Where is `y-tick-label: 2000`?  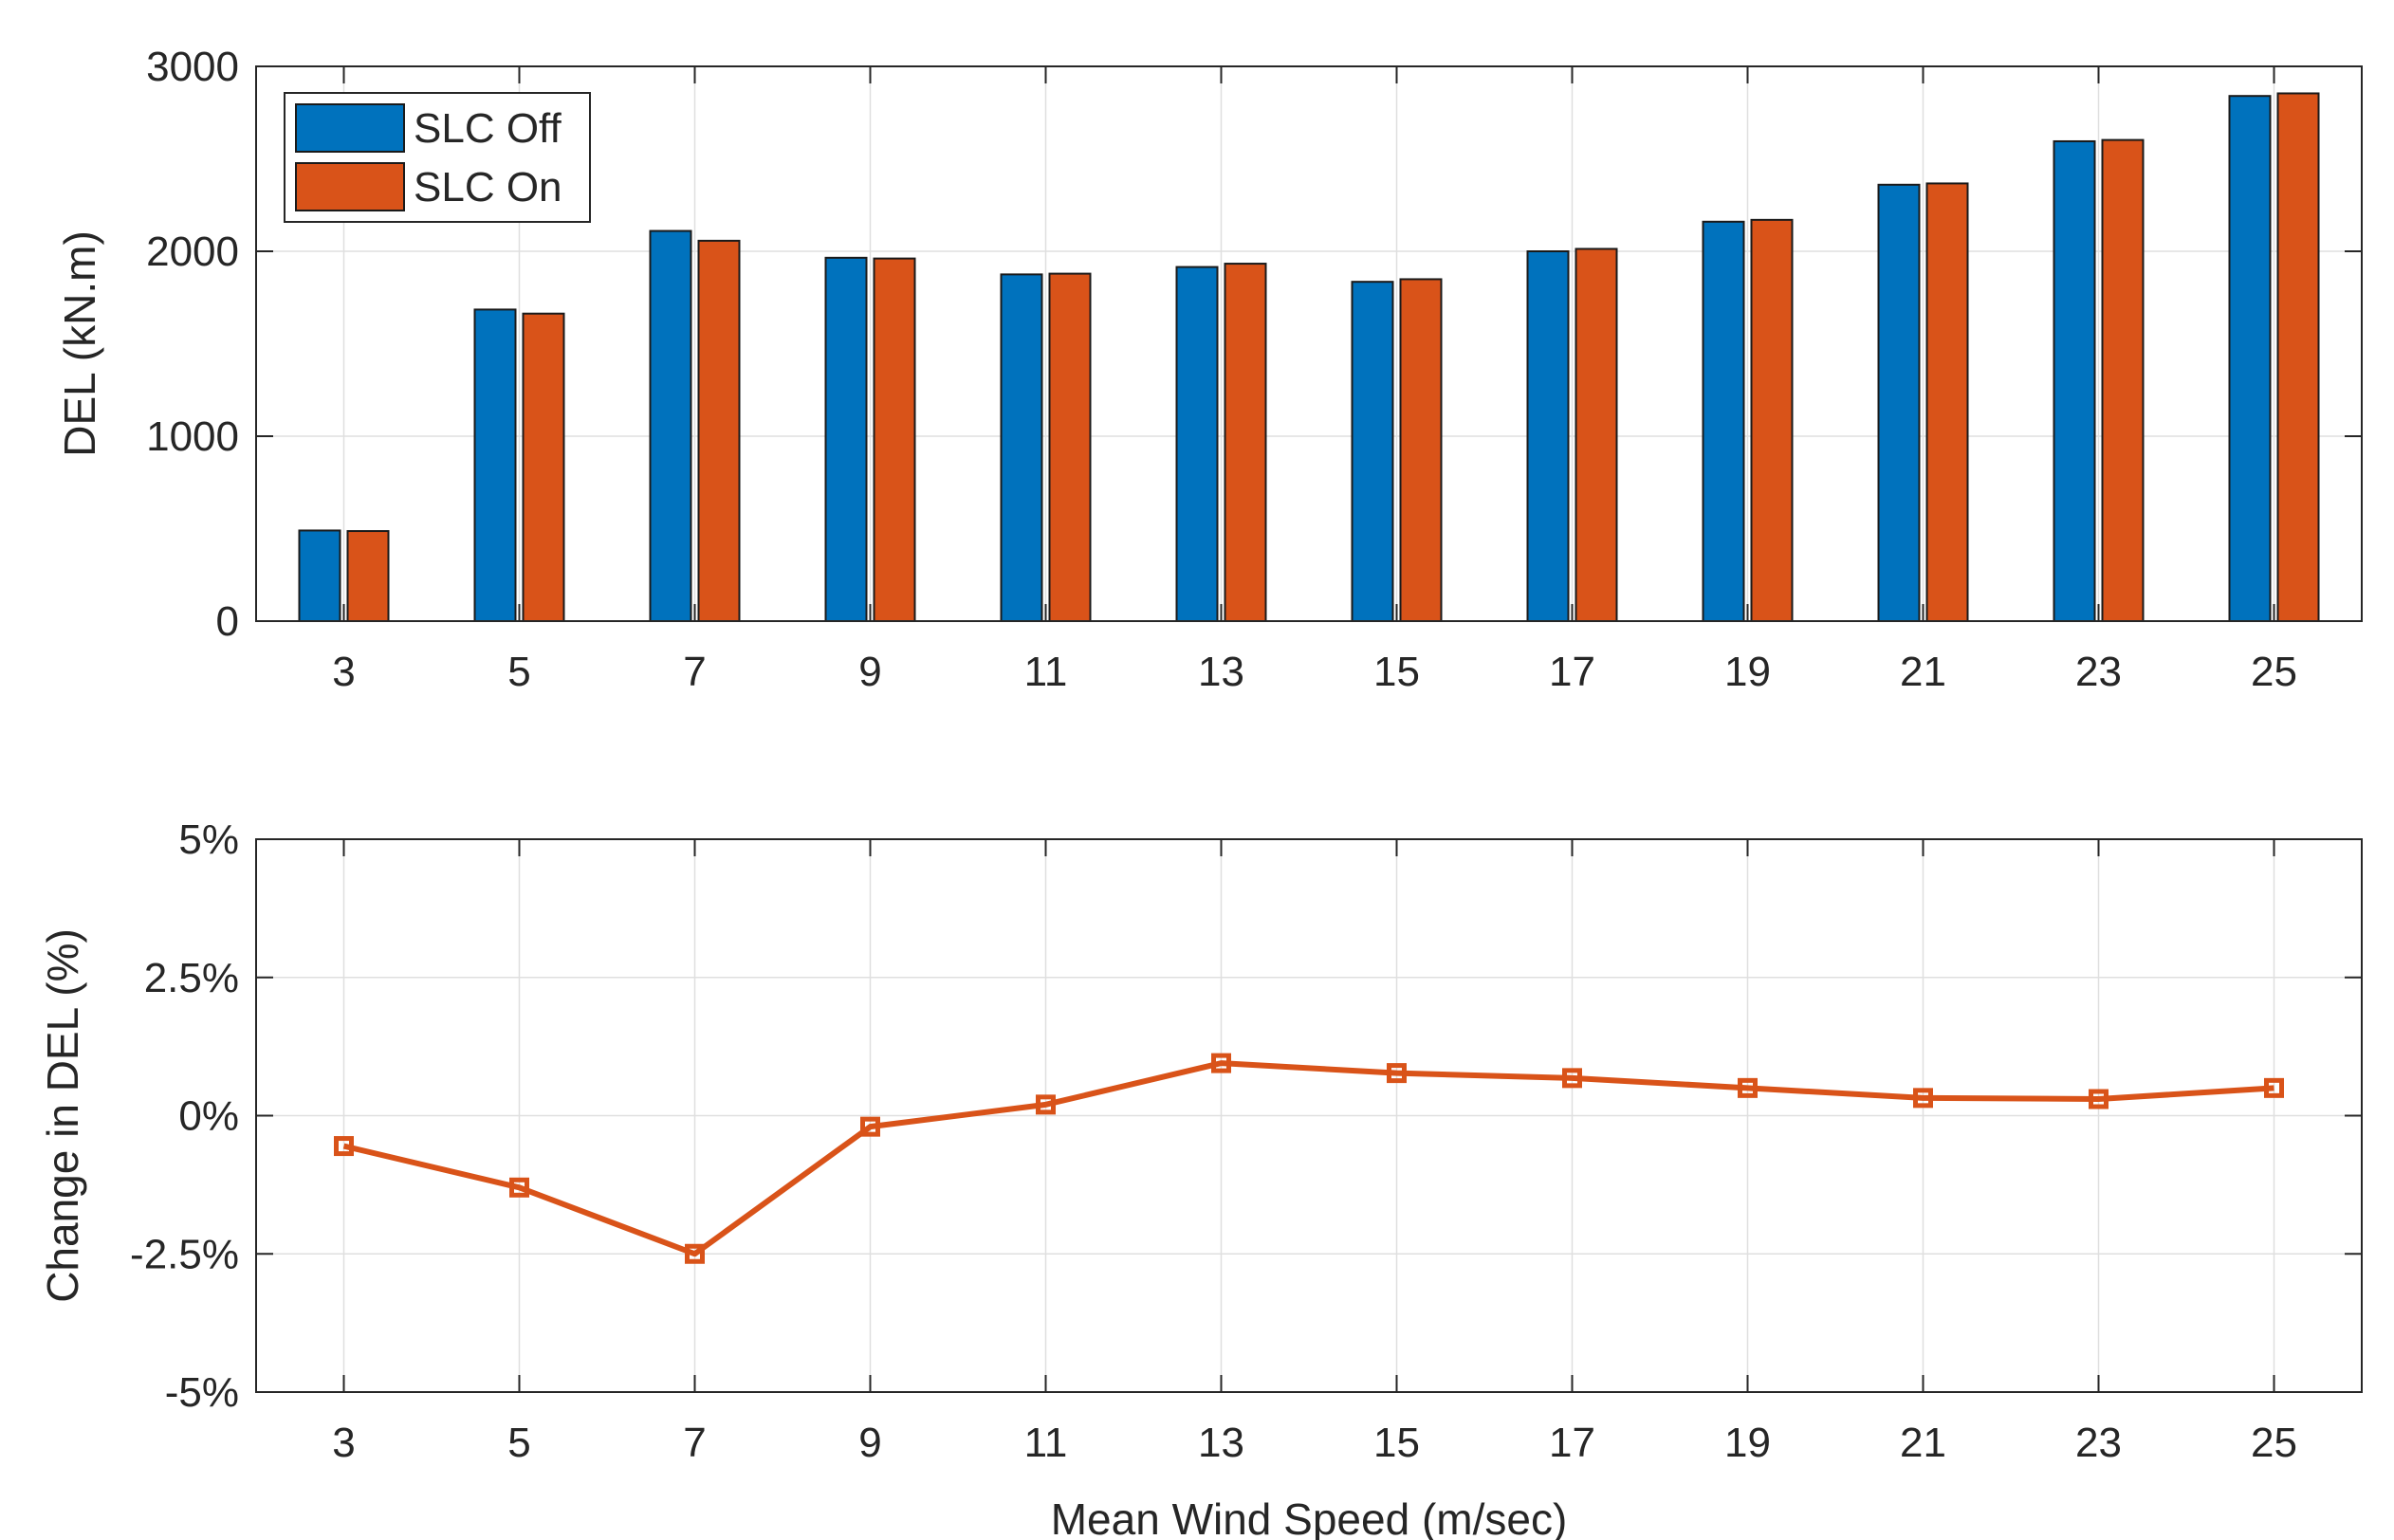 y-tick-label: 2000 is located at coordinates (192, 252).